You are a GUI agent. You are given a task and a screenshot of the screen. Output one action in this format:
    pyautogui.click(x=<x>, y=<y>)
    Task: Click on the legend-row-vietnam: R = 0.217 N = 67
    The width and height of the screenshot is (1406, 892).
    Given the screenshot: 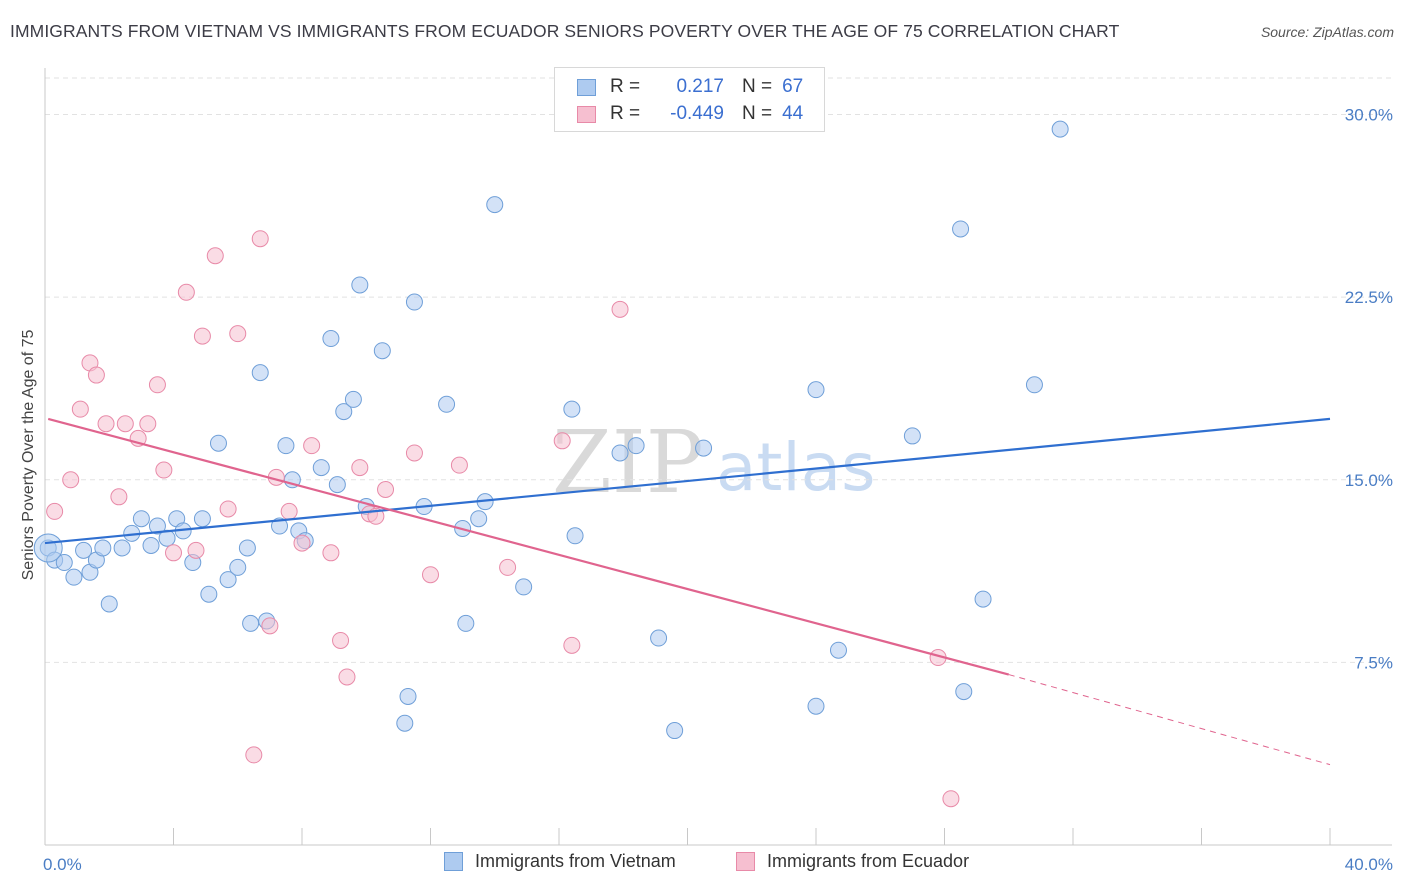 What is the action you would take?
    pyautogui.click(x=690, y=87)
    